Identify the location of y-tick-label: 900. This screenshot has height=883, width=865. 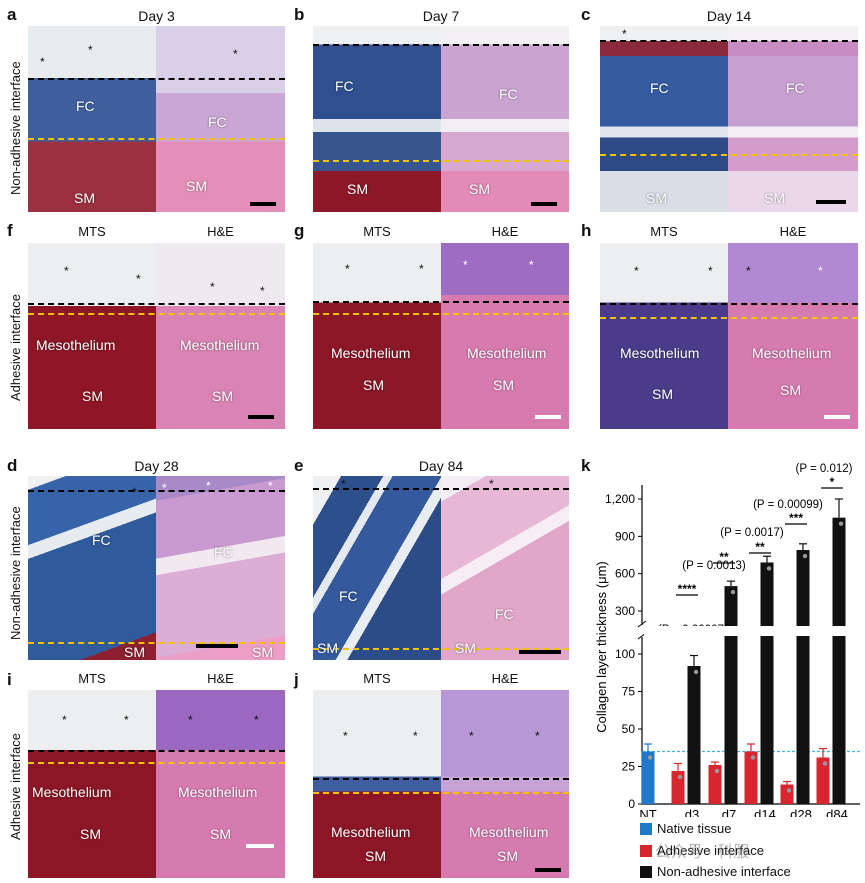
(625, 536).